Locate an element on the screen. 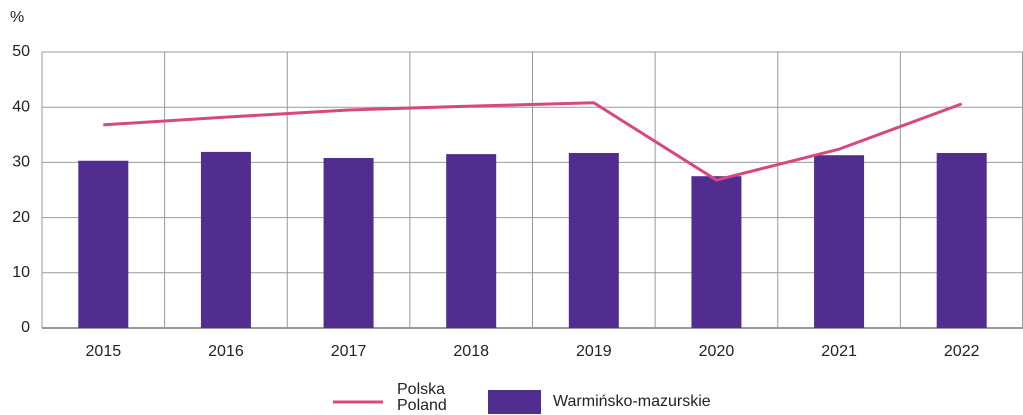  x-tick-label: 2015 is located at coordinates (104, 351).